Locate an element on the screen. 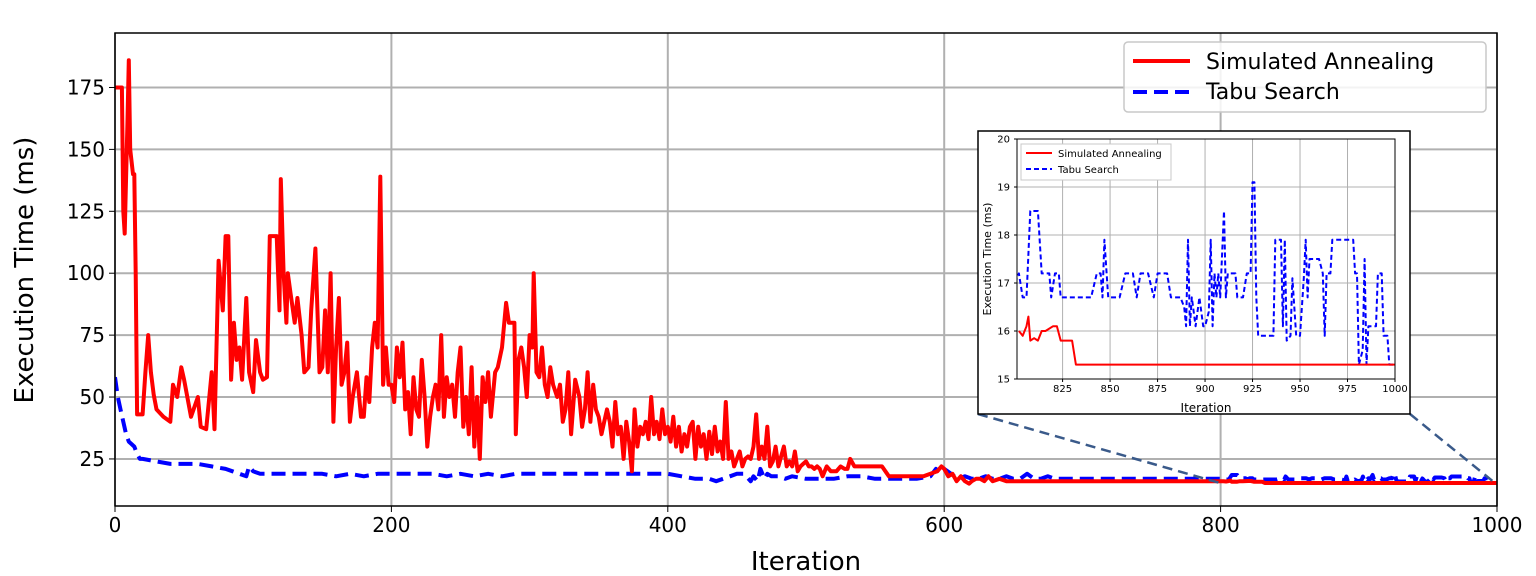 The height and width of the screenshot is (576, 1536). inset-plot-frame is located at coordinates (1206, 259).